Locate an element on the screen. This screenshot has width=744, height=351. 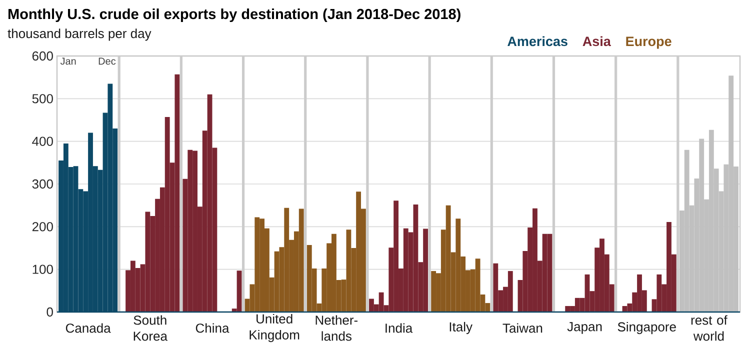
x-tick-label: Canada is located at coordinates (88, 328).